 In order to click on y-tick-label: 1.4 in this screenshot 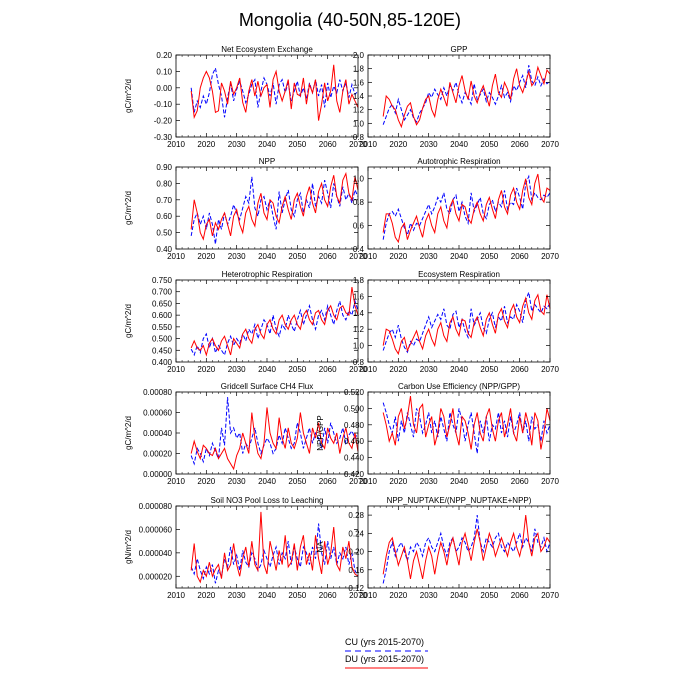, I will do `click(359, 313)`.